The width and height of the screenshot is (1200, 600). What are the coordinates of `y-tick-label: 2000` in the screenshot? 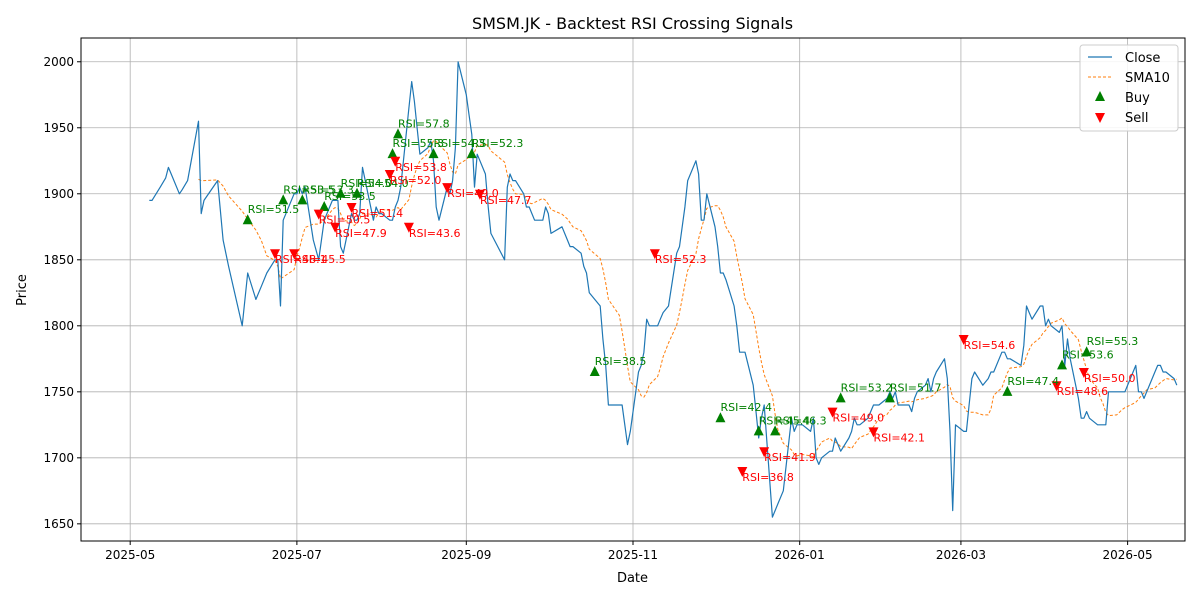 It's located at (58, 62).